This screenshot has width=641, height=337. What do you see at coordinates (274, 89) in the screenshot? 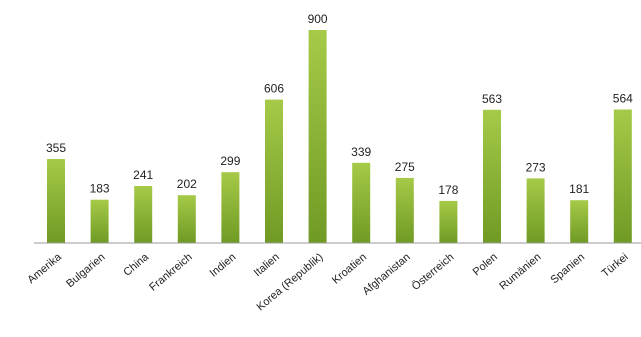
I see `data-label-5: 606` at bounding box center [274, 89].